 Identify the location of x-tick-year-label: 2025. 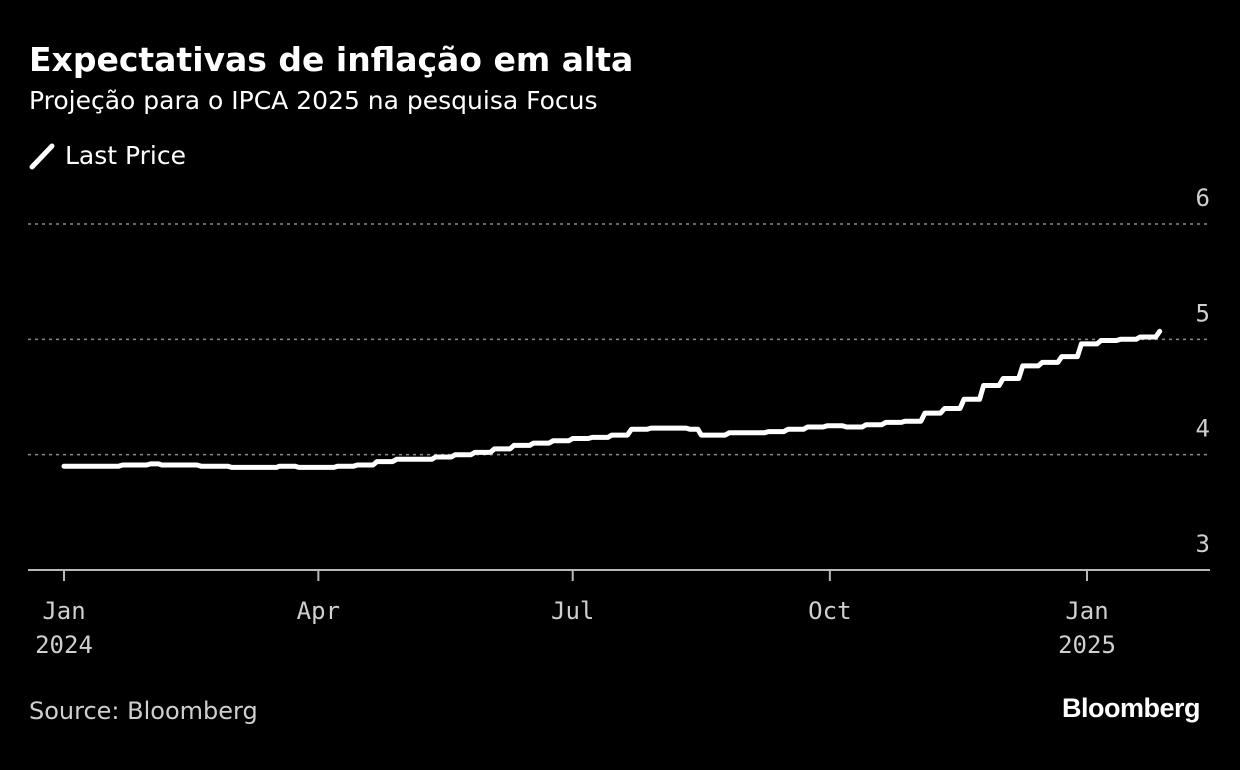
(1087, 645).